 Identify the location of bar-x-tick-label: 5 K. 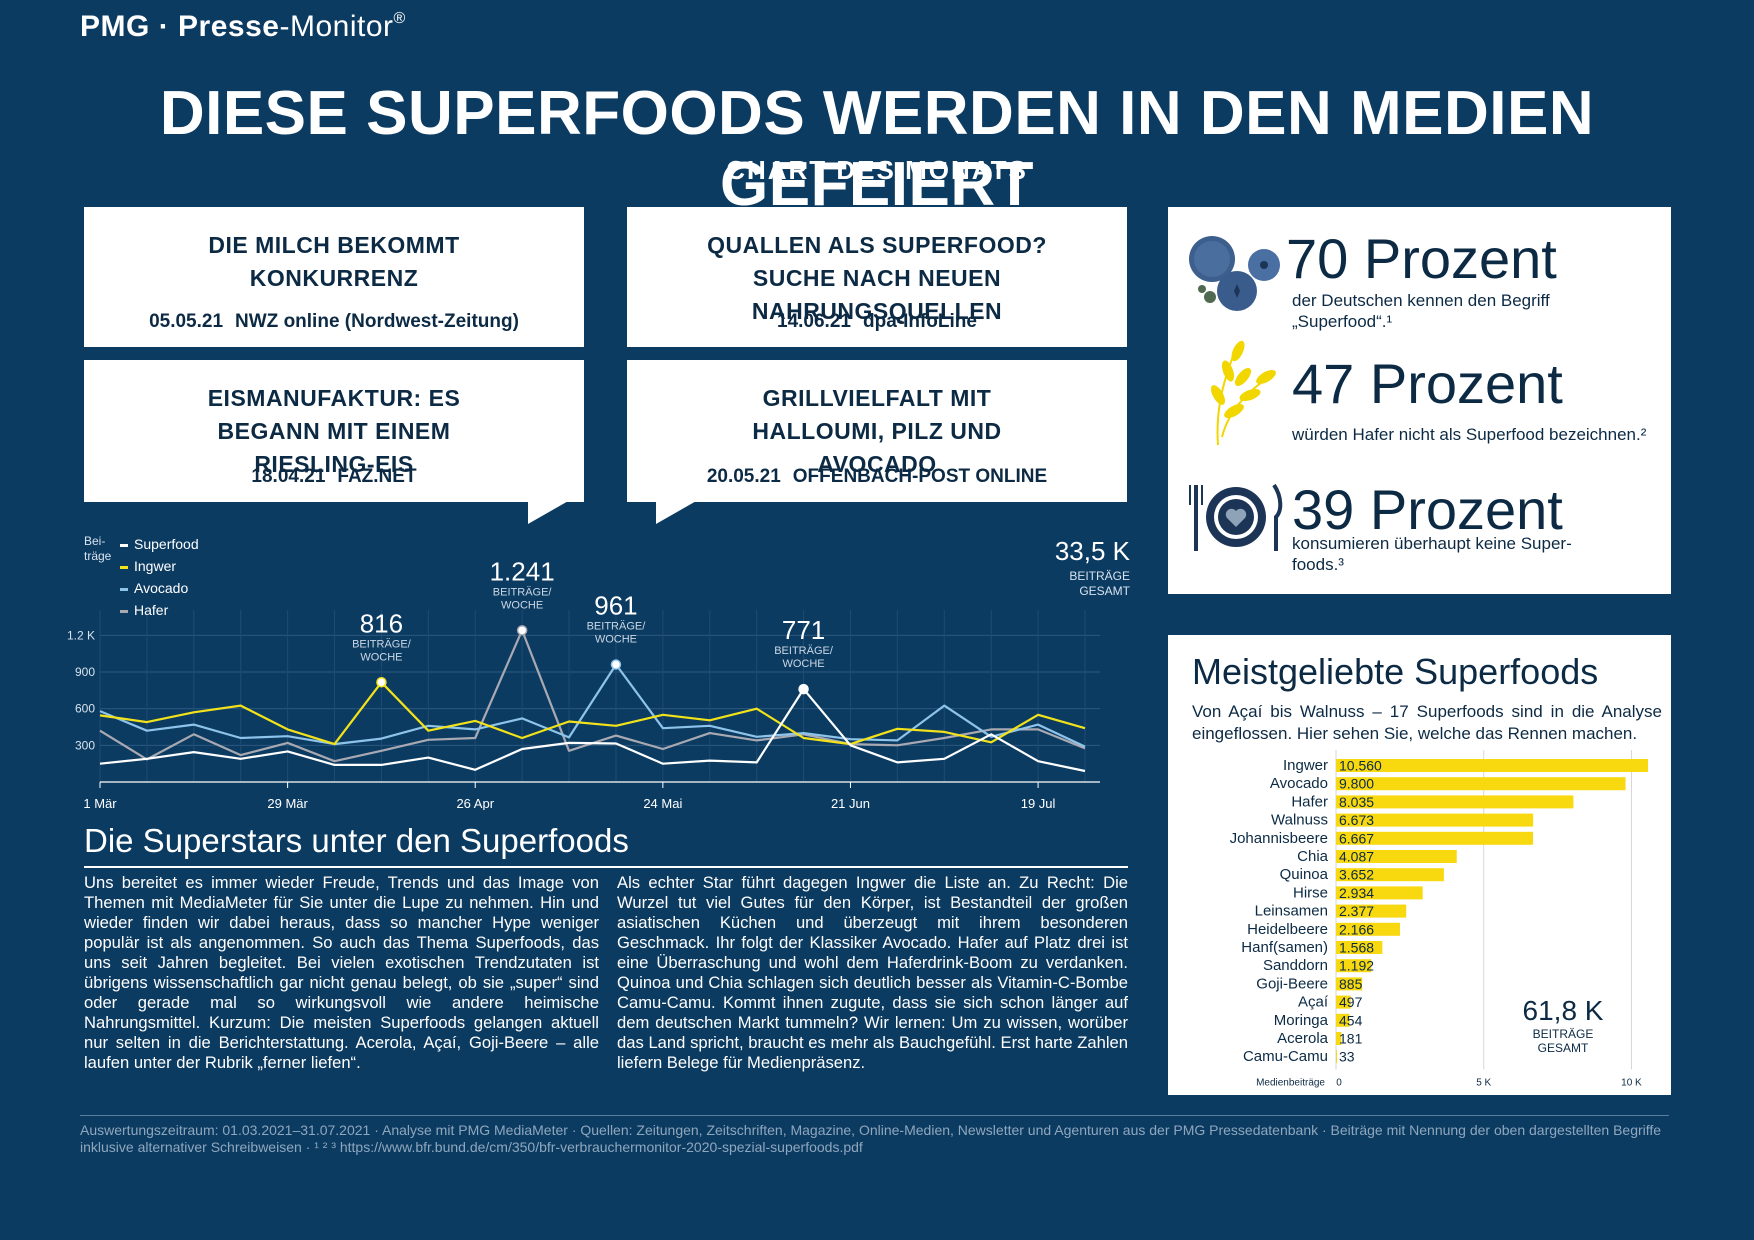
(1483, 1082).